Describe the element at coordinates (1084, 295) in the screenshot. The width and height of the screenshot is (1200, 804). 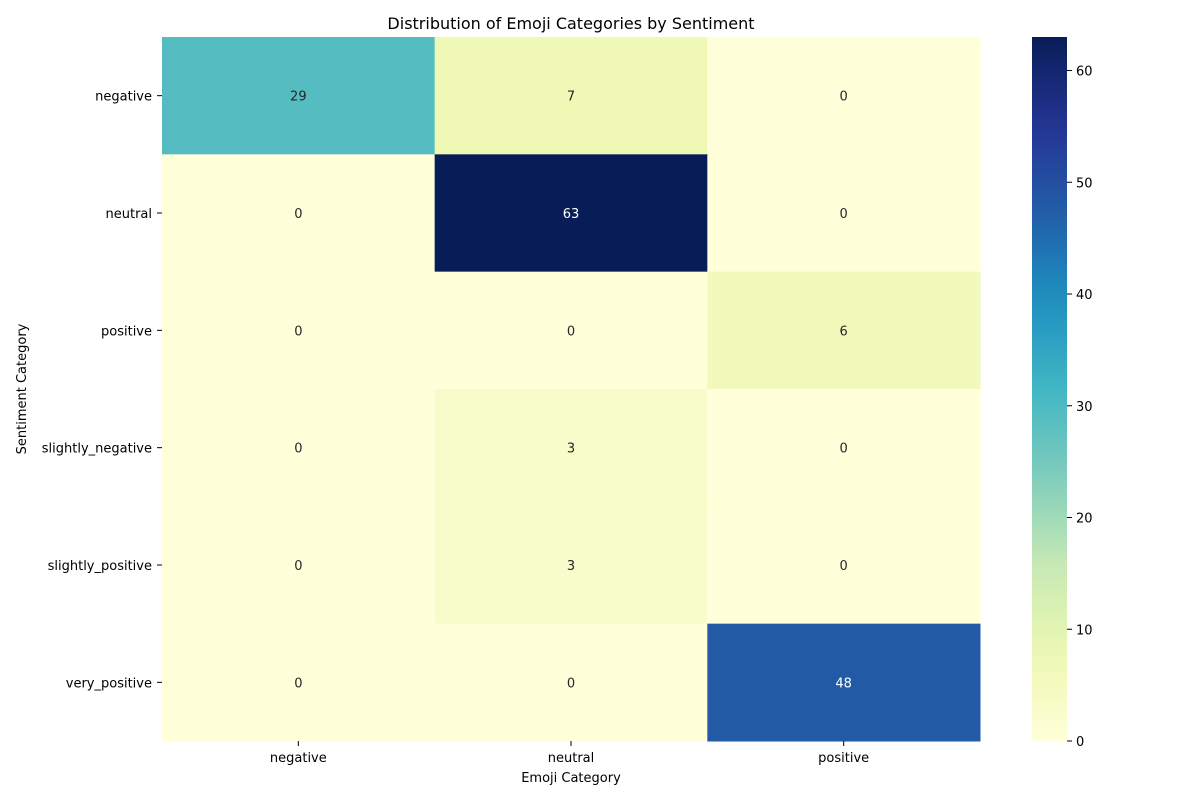
I see `colorbar-tick-label: 40` at that location.